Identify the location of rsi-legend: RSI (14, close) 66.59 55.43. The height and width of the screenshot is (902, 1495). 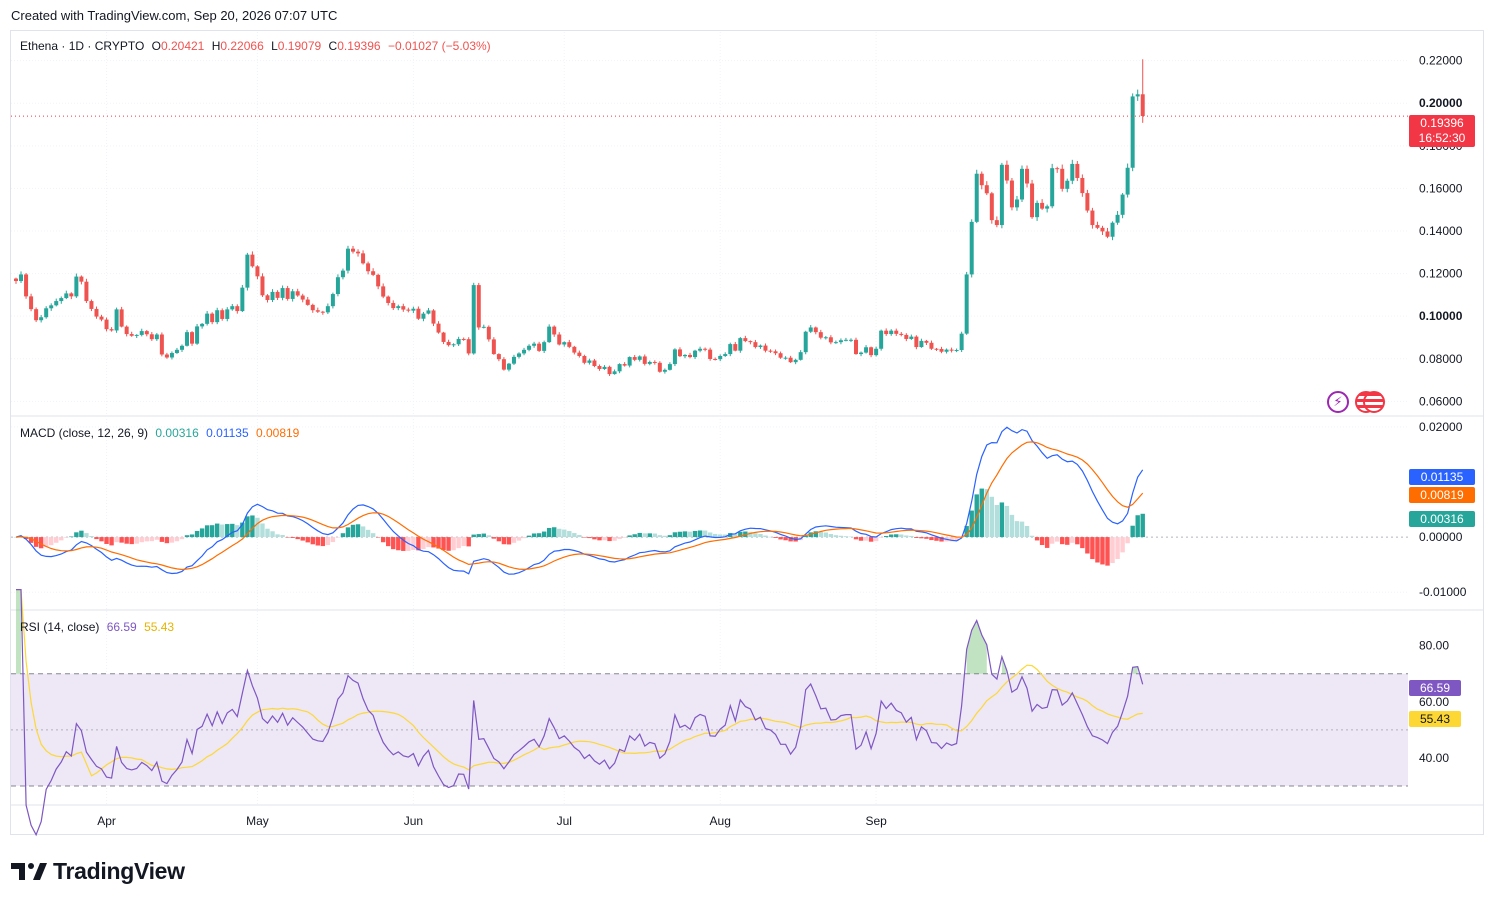
(99, 627).